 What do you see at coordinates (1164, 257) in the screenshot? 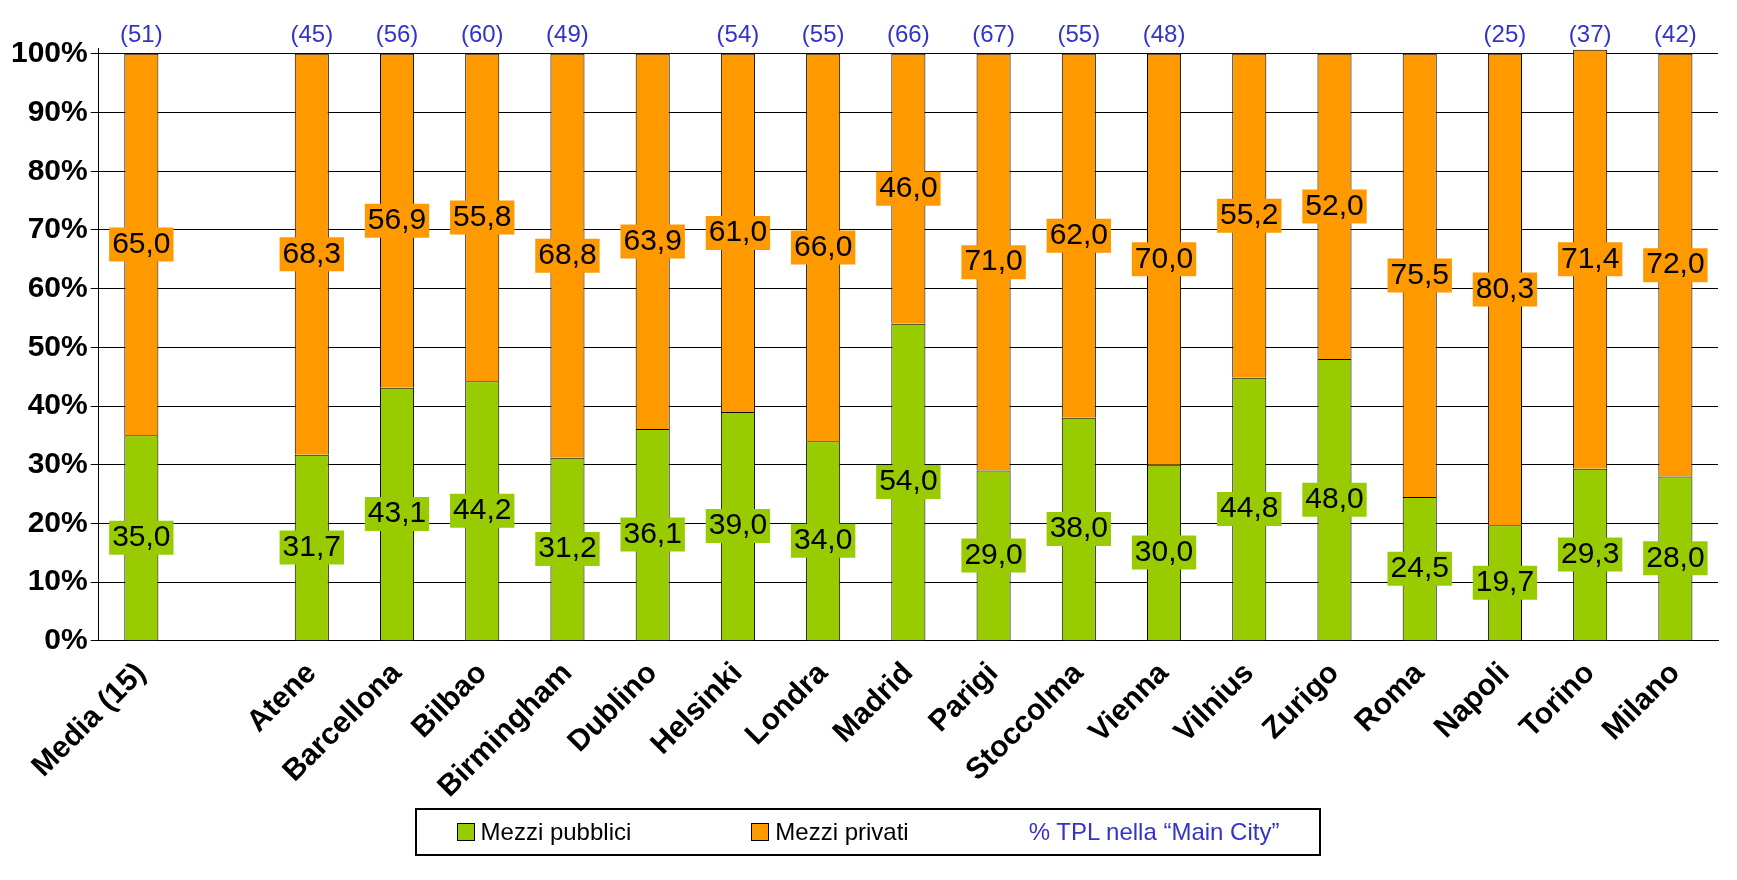
I see `data-label: 70,0` at bounding box center [1164, 257].